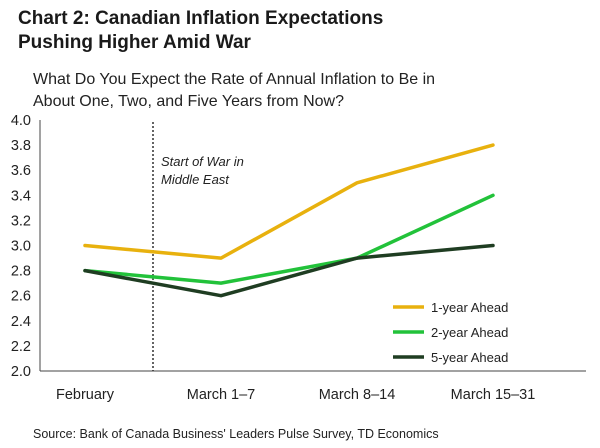 The height and width of the screenshot is (448, 600). What do you see at coordinates (469, 307) in the screenshot?
I see `legend-label: 1-year Ahead` at bounding box center [469, 307].